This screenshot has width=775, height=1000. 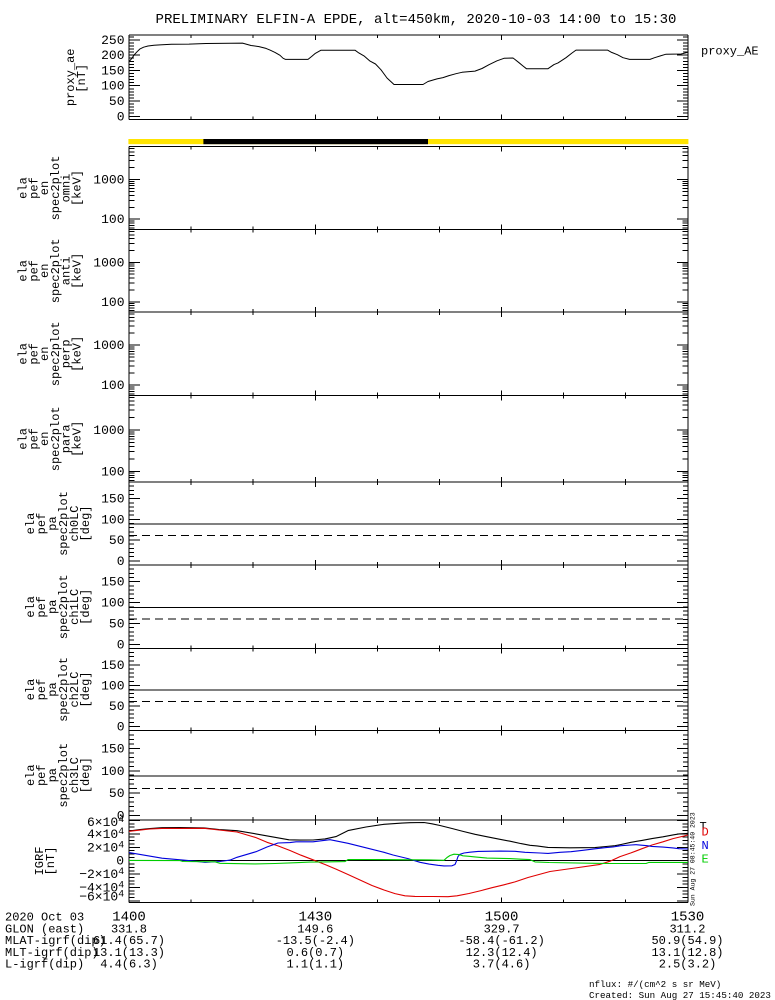 I want to click on svg-text: T, so click(x=703, y=827).